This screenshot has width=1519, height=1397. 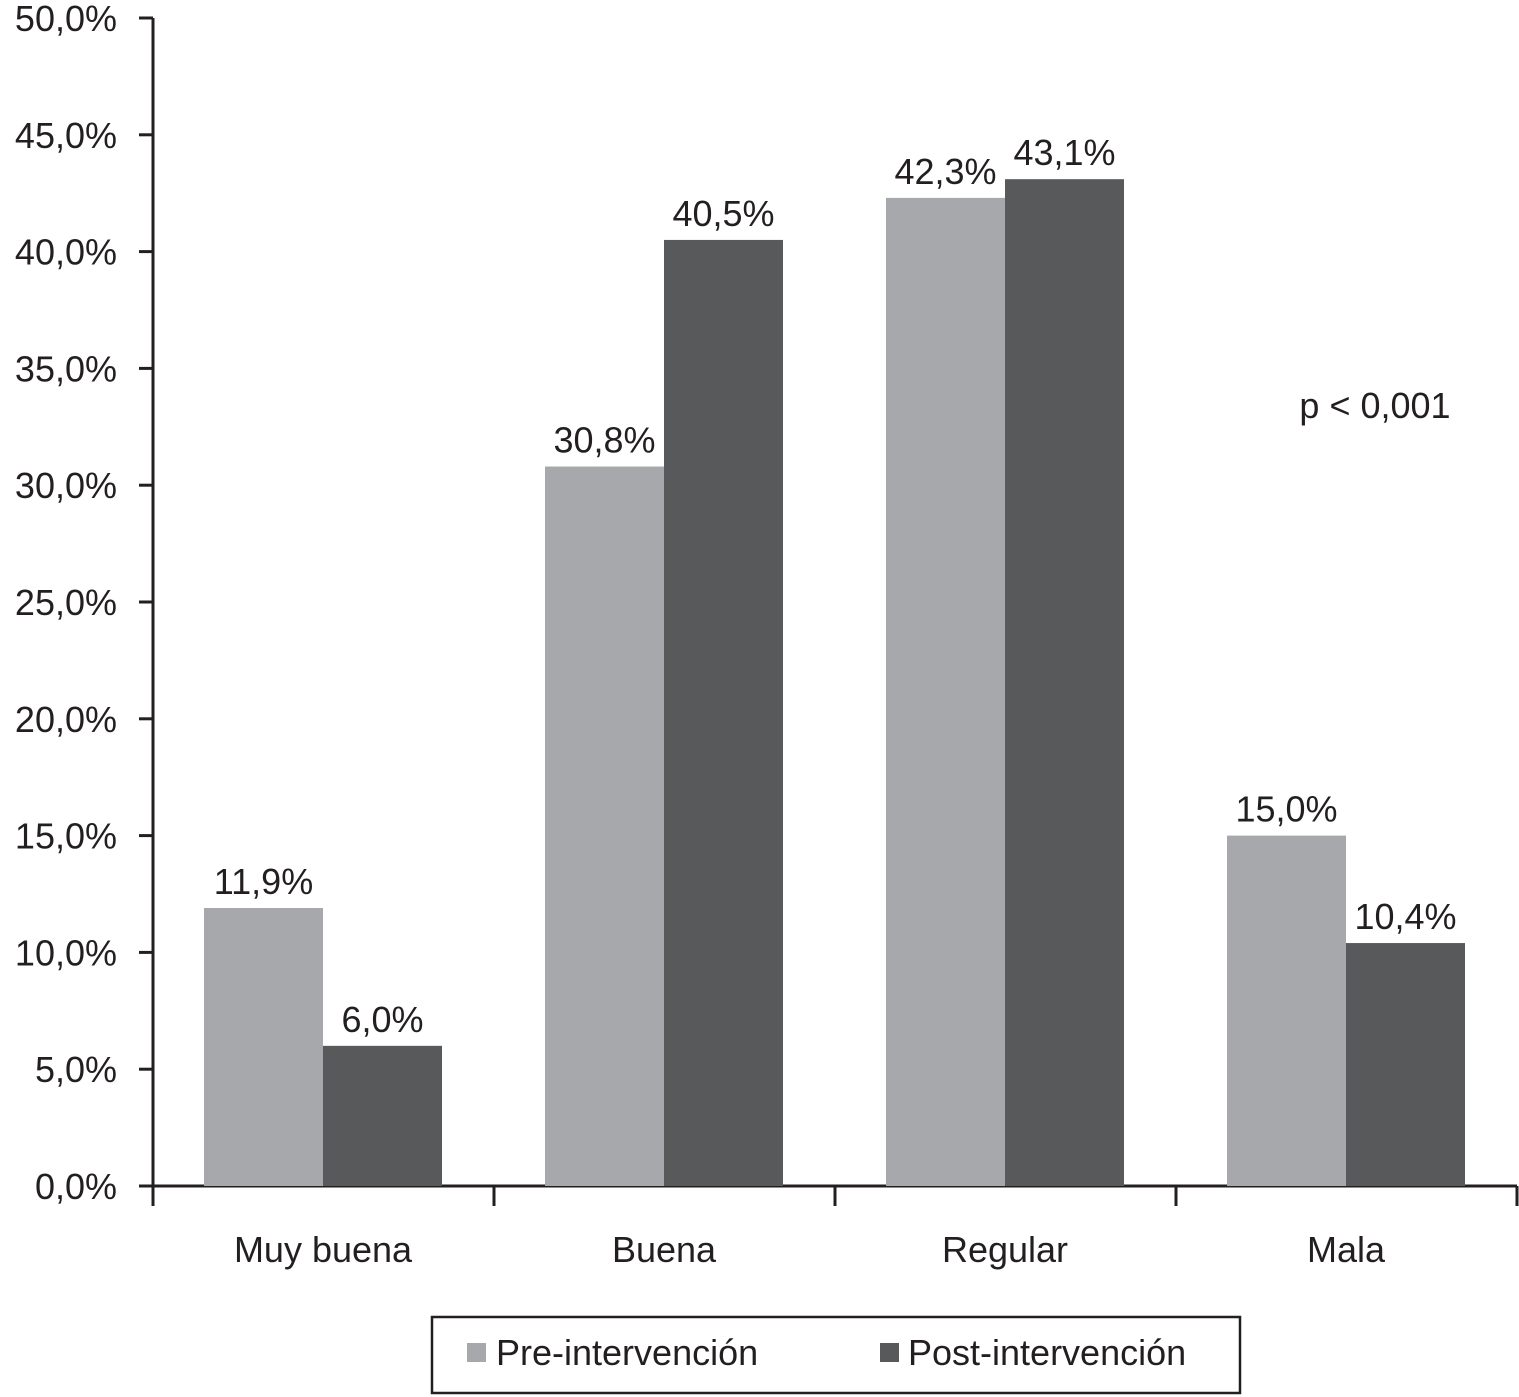 What do you see at coordinates (627, 1352) in the screenshot?
I see `legend-label-pre-intervencion: Pre-intervención` at bounding box center [627, 1352].